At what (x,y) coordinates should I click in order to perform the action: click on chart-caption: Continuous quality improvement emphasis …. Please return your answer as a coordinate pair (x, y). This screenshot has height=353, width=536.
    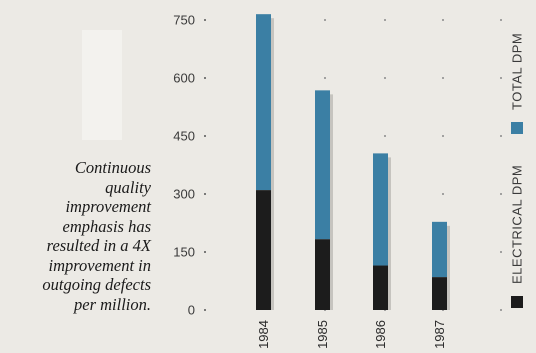
    Looking at the image, I should click on (75, 236).